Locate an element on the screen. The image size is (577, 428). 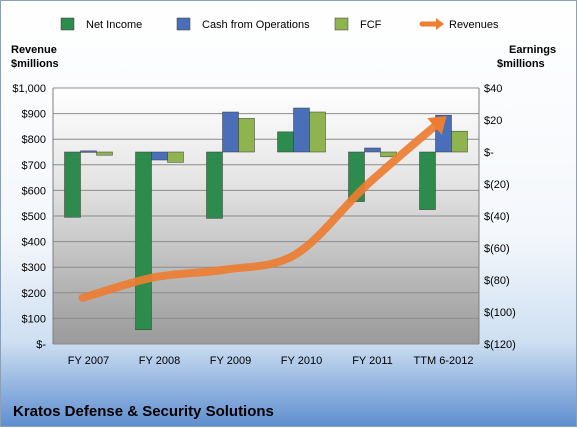
right-tick-label: $(80) is located at coordinates (497, 281).